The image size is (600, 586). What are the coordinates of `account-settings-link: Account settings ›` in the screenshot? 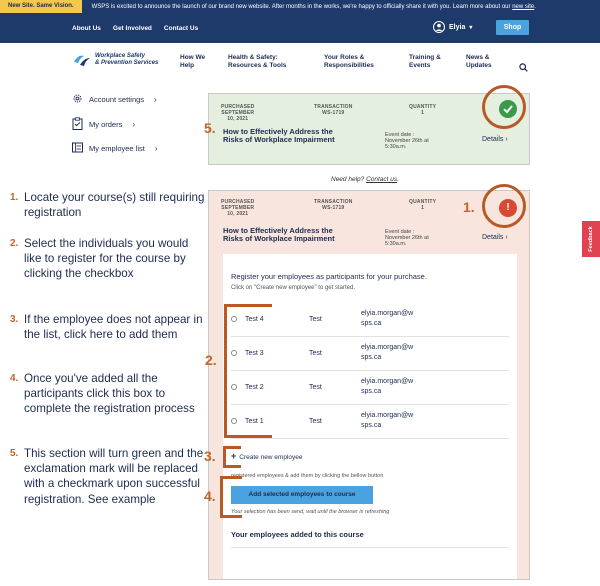 It's located at (114, 99).